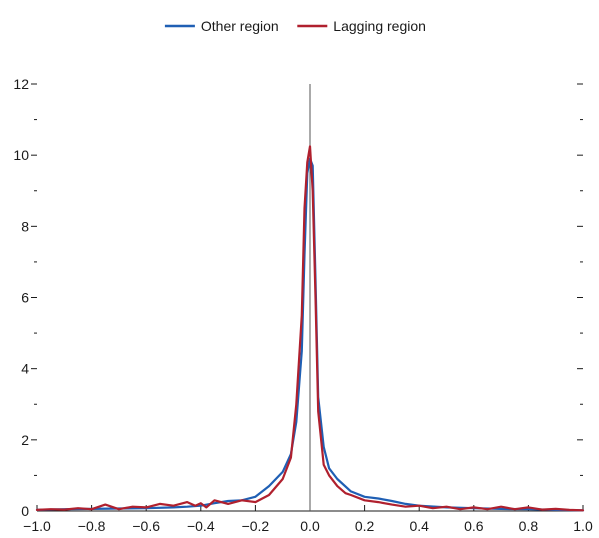 This screenshot has width=599, height=538. What do you see at coordinates (146, 526) in the screenshot?
I see `x-tick-label: −0.6` at bounding box center [146, 526].